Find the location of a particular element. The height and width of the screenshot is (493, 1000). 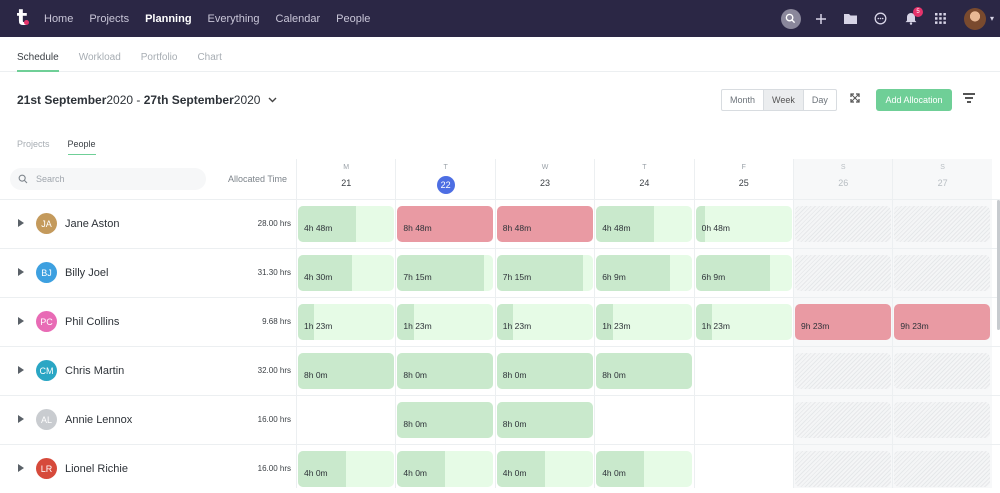

person-name: Chris Martin is located at coordinates (95, 371).